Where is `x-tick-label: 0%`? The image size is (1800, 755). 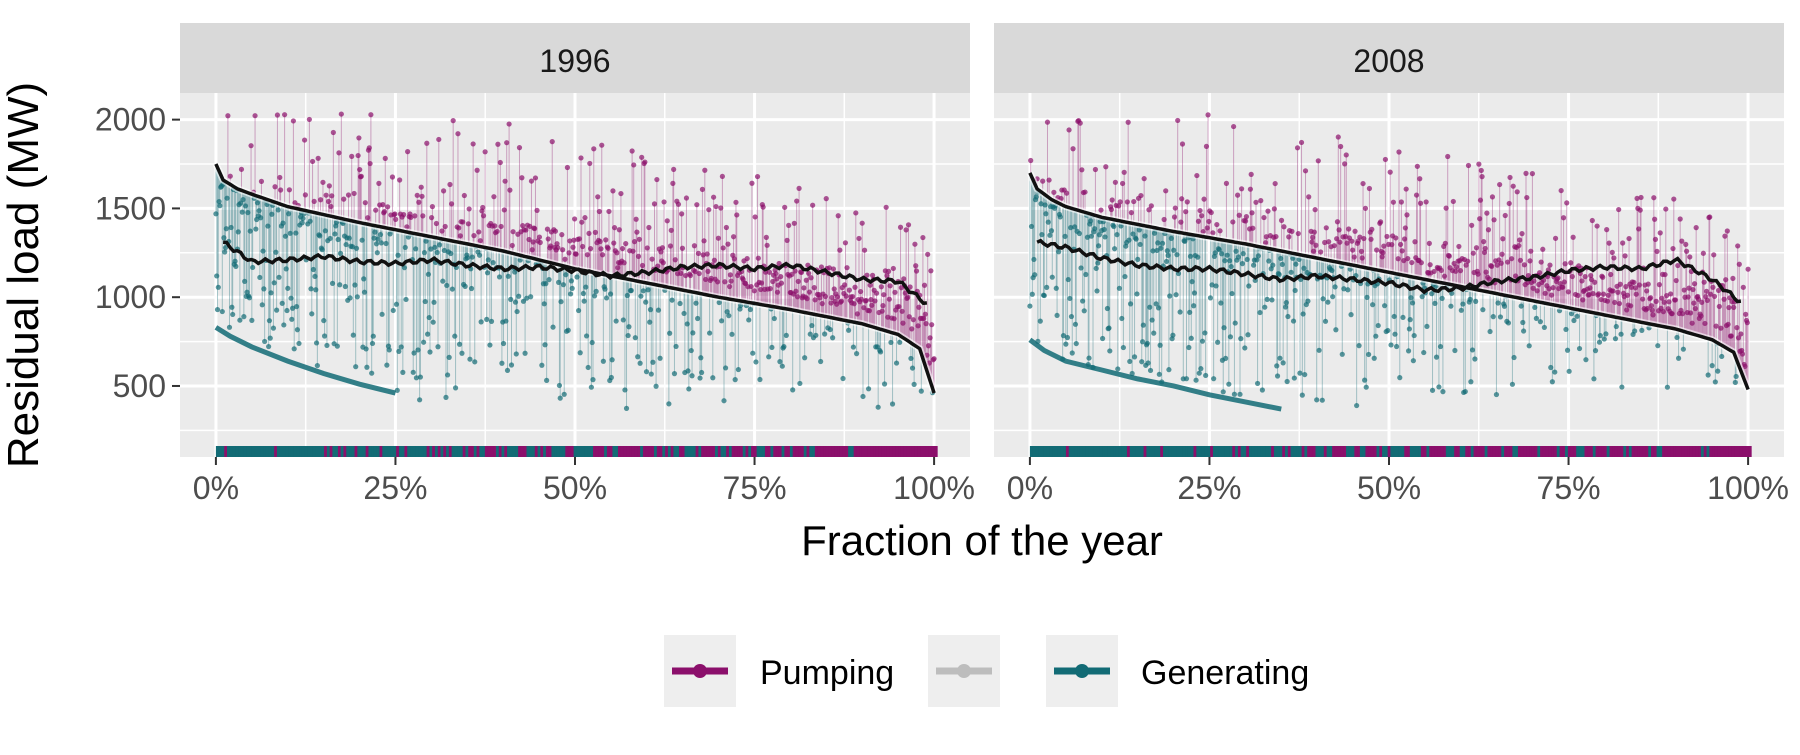 x-tick-label: 0% is located at coordinates (1030, 488).